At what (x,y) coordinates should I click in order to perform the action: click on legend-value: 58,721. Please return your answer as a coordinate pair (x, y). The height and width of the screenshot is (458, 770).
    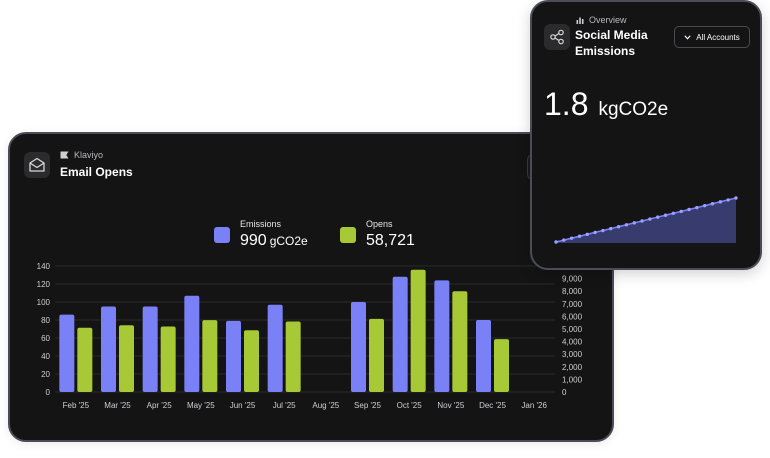
    Looking at the image, I should click on (390, 240).